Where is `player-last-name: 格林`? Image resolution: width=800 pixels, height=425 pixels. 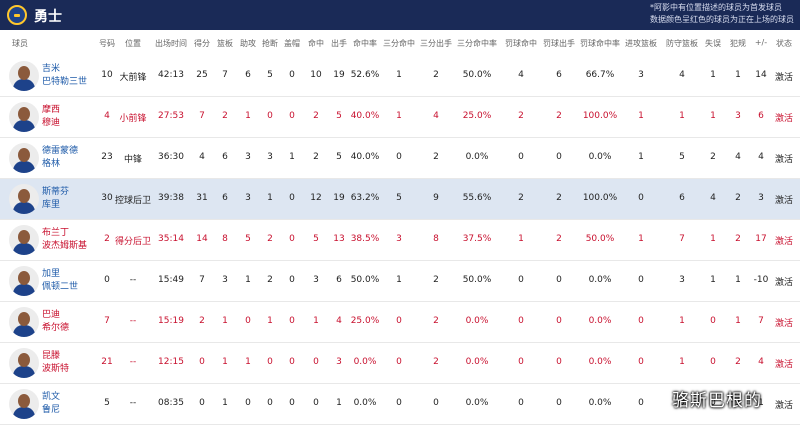 player-last-name: 格林 is located at coordinates (51, 164).